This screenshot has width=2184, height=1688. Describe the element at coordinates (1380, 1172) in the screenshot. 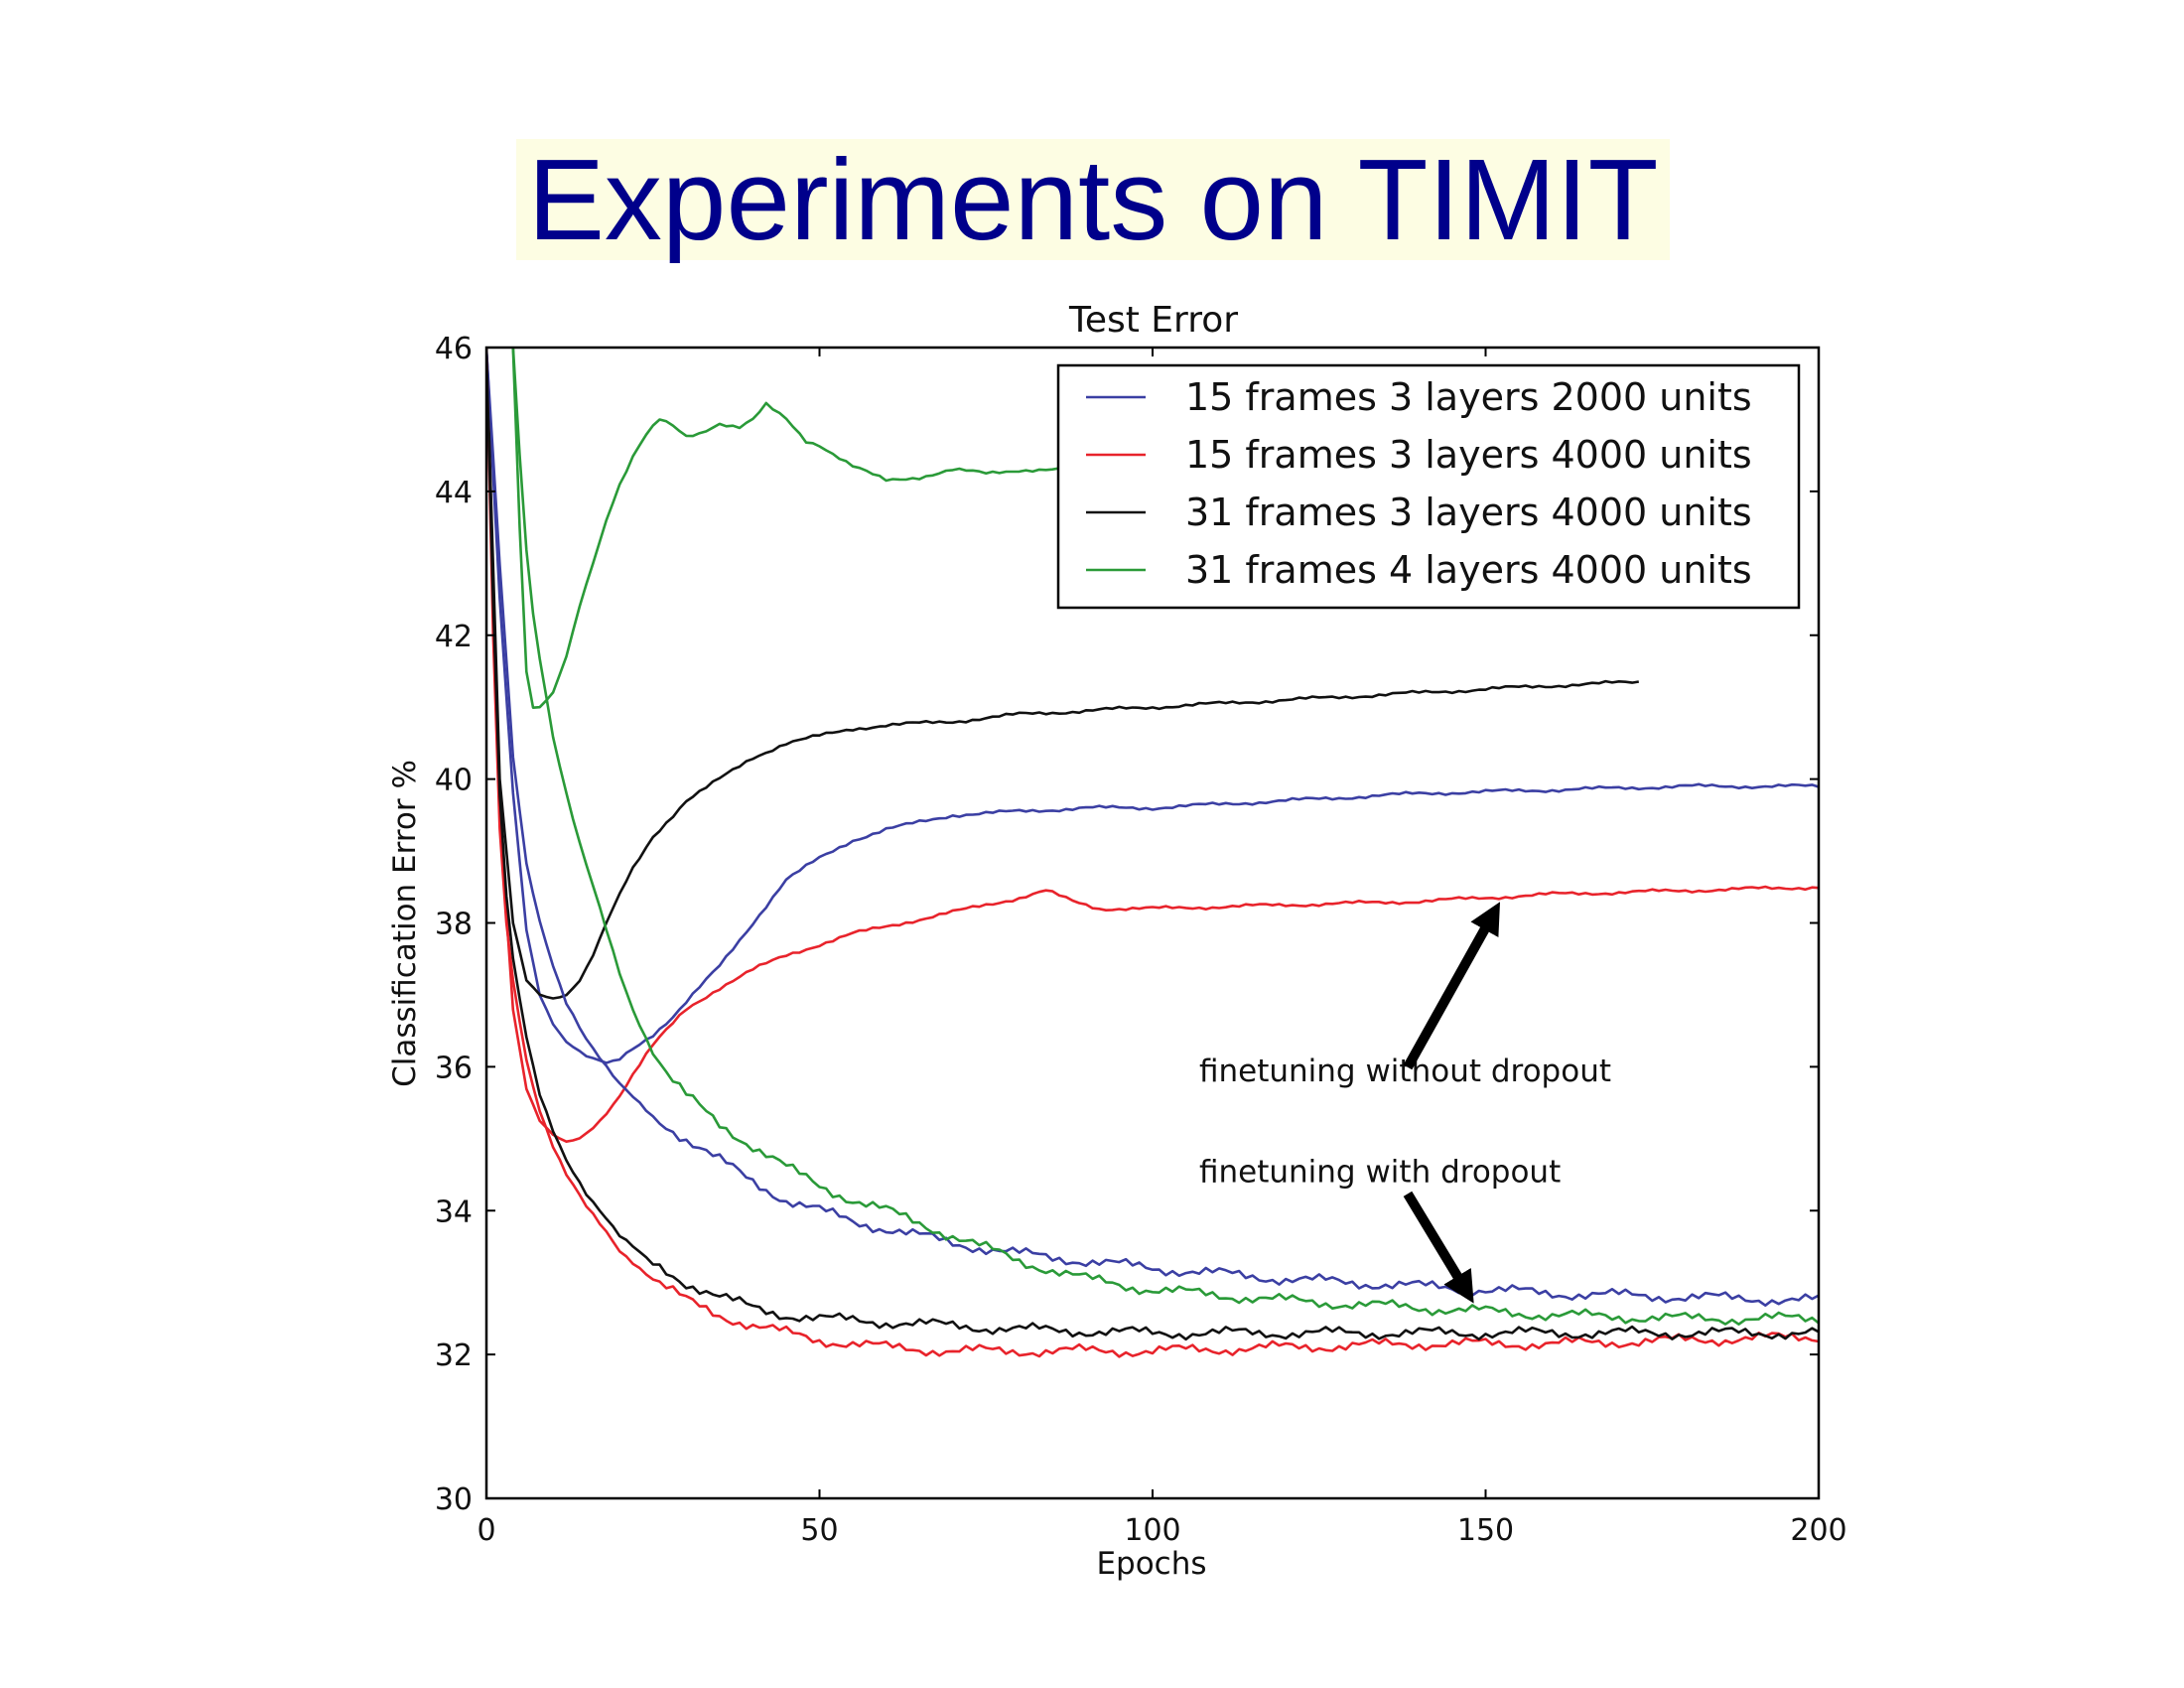

I see `annotation-text-2: finetuning with dropout` at that location.